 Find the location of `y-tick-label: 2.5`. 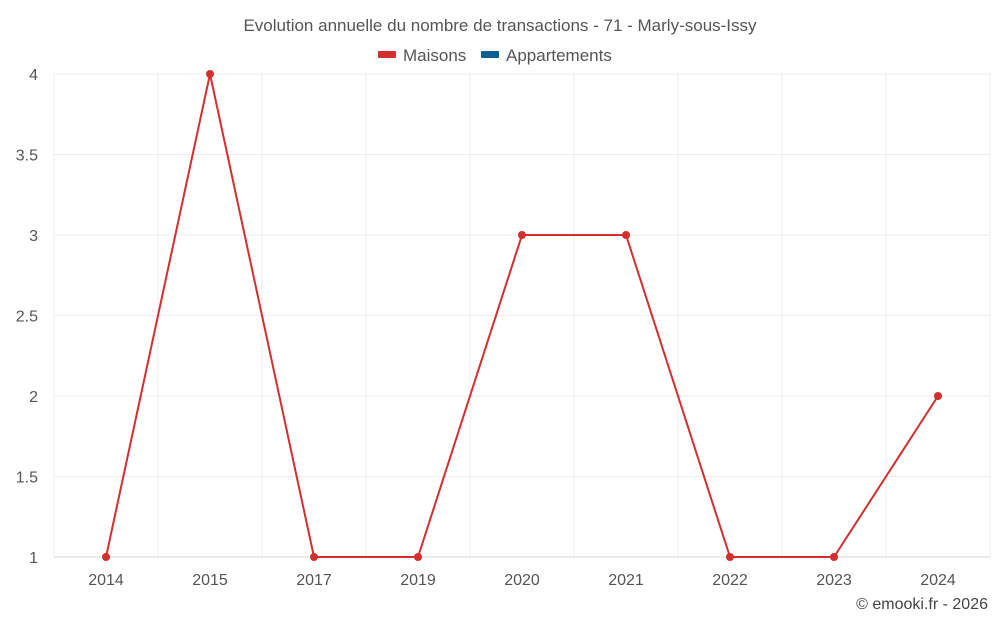

y-tick-label: 2.5 is located at coordinates (27, 317).